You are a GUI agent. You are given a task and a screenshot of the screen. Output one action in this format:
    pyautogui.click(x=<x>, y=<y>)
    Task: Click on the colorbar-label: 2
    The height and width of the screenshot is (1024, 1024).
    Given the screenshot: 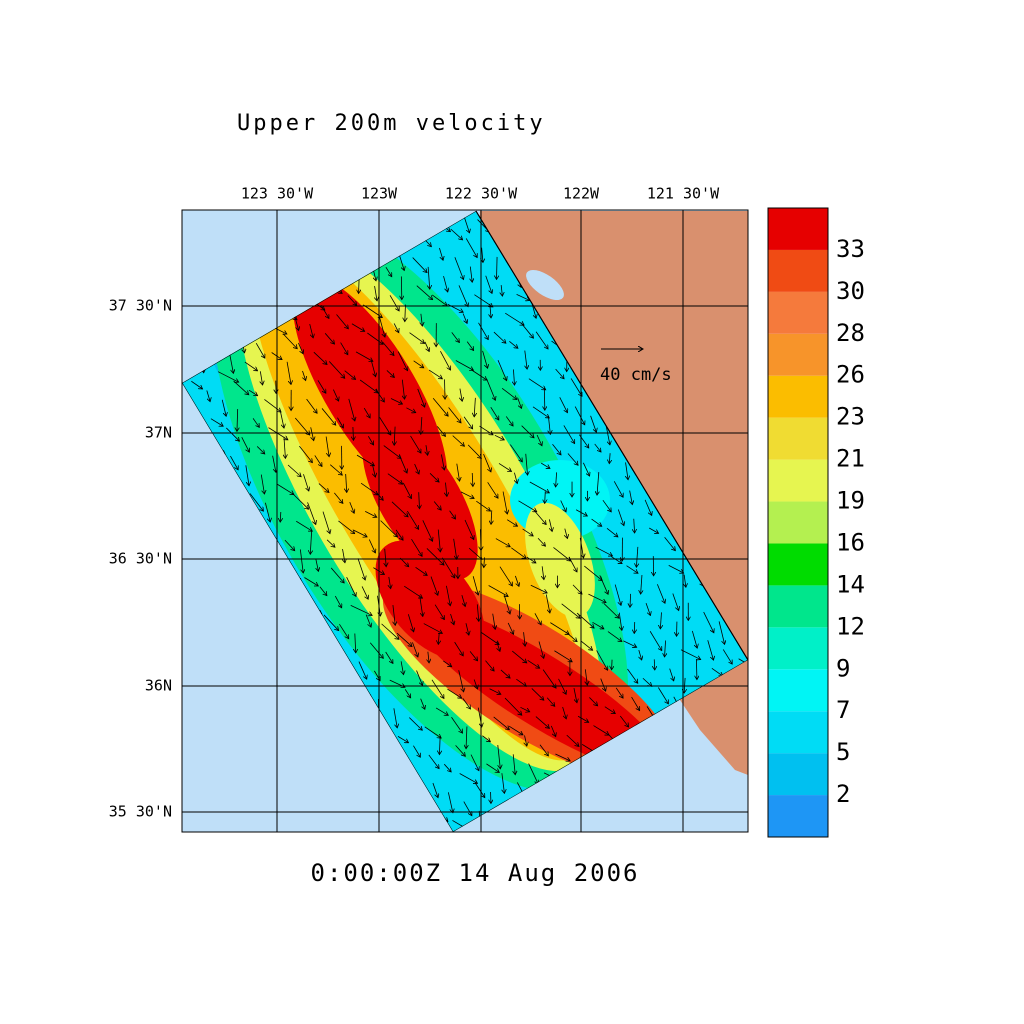 What is the action you would take?
    pyautogui.click(x=843, y=794)
    